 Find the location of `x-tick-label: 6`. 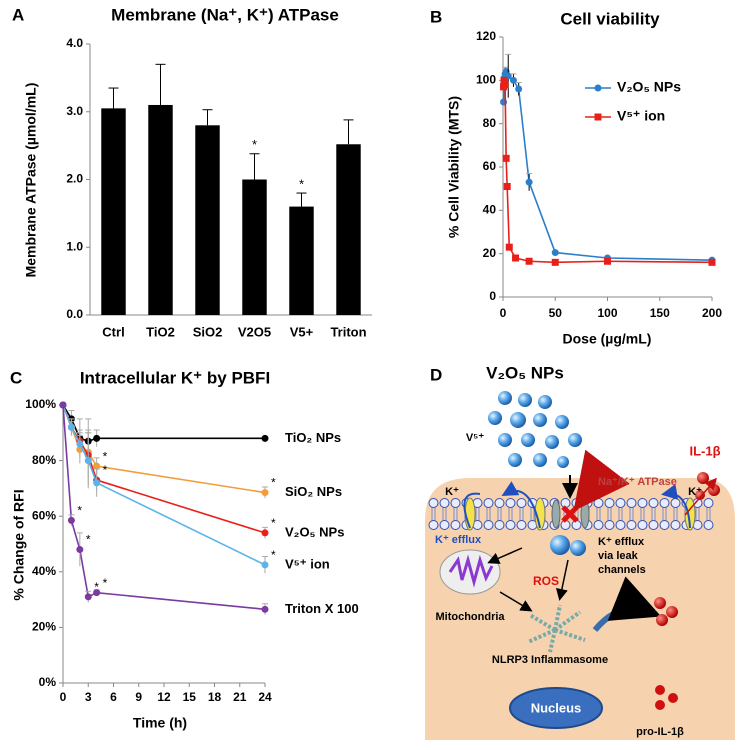

x-tick-label: 6 is located at coordinates (113, 697).